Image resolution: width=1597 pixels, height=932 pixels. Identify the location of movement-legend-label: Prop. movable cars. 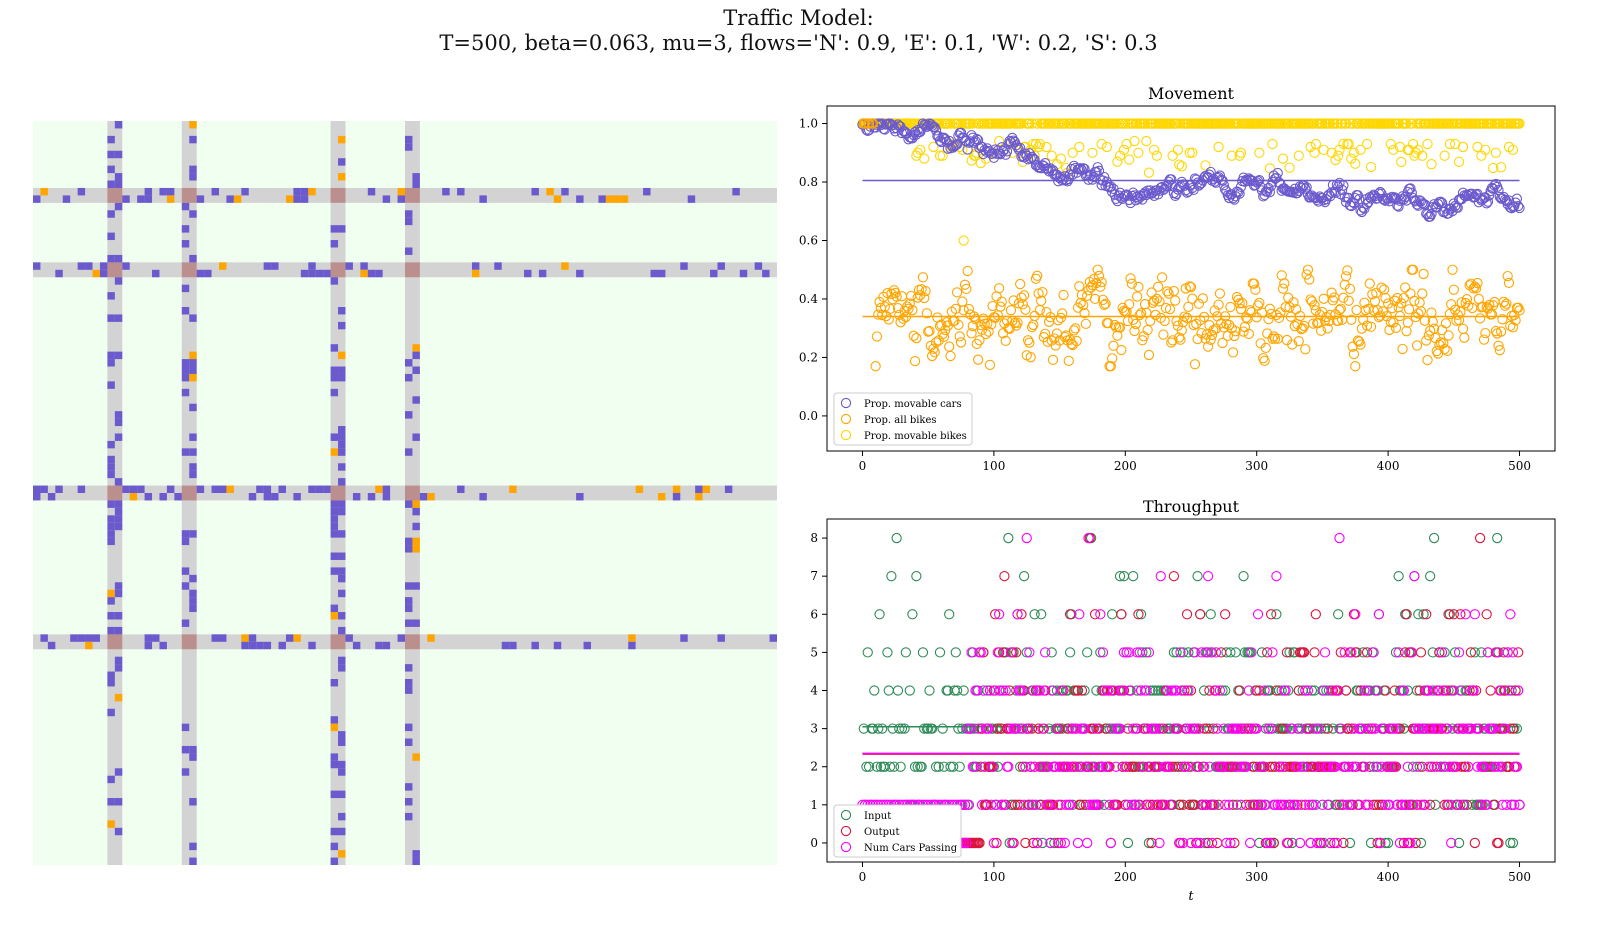
(913, 404).